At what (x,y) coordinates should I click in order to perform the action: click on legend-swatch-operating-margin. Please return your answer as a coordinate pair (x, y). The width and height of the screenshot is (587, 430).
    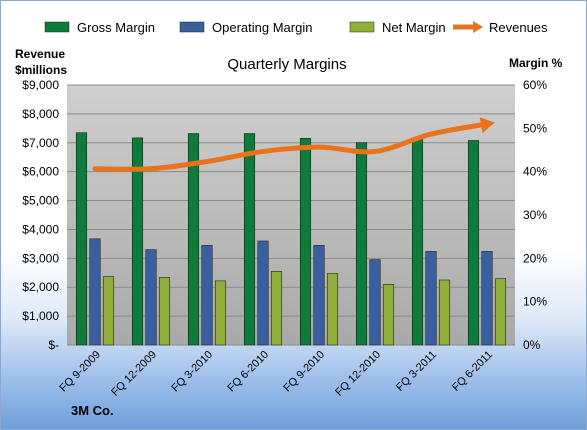
    Looking at the image, I should click on (192, 27).